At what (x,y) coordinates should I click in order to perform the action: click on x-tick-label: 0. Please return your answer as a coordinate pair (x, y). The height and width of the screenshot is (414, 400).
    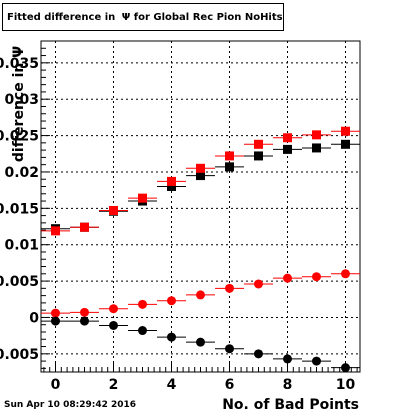
    Looking at the image, I should click on (56, 385).